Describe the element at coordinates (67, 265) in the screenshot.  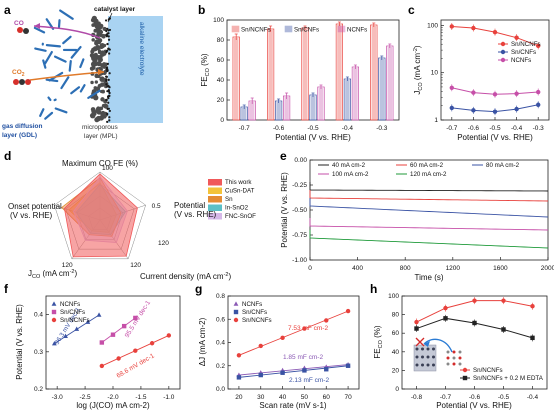
I see `d-tick-label: 120` at that location.